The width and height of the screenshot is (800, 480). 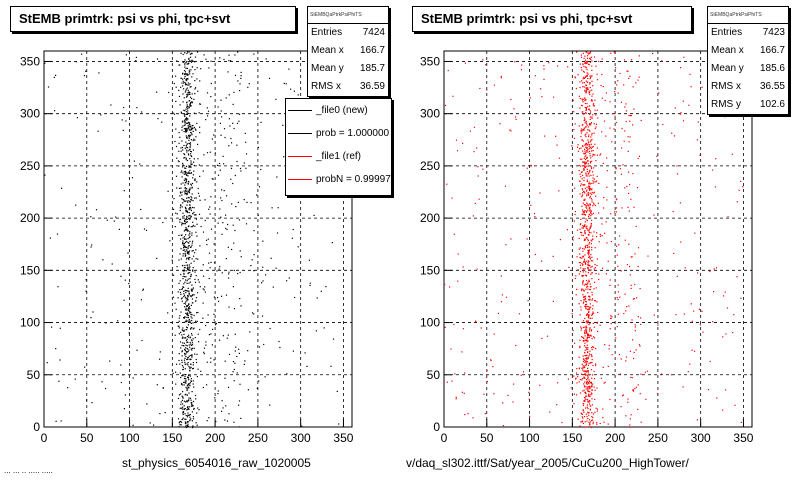 I want to click on y-tick-label: 0, so click(x=36, y=427).